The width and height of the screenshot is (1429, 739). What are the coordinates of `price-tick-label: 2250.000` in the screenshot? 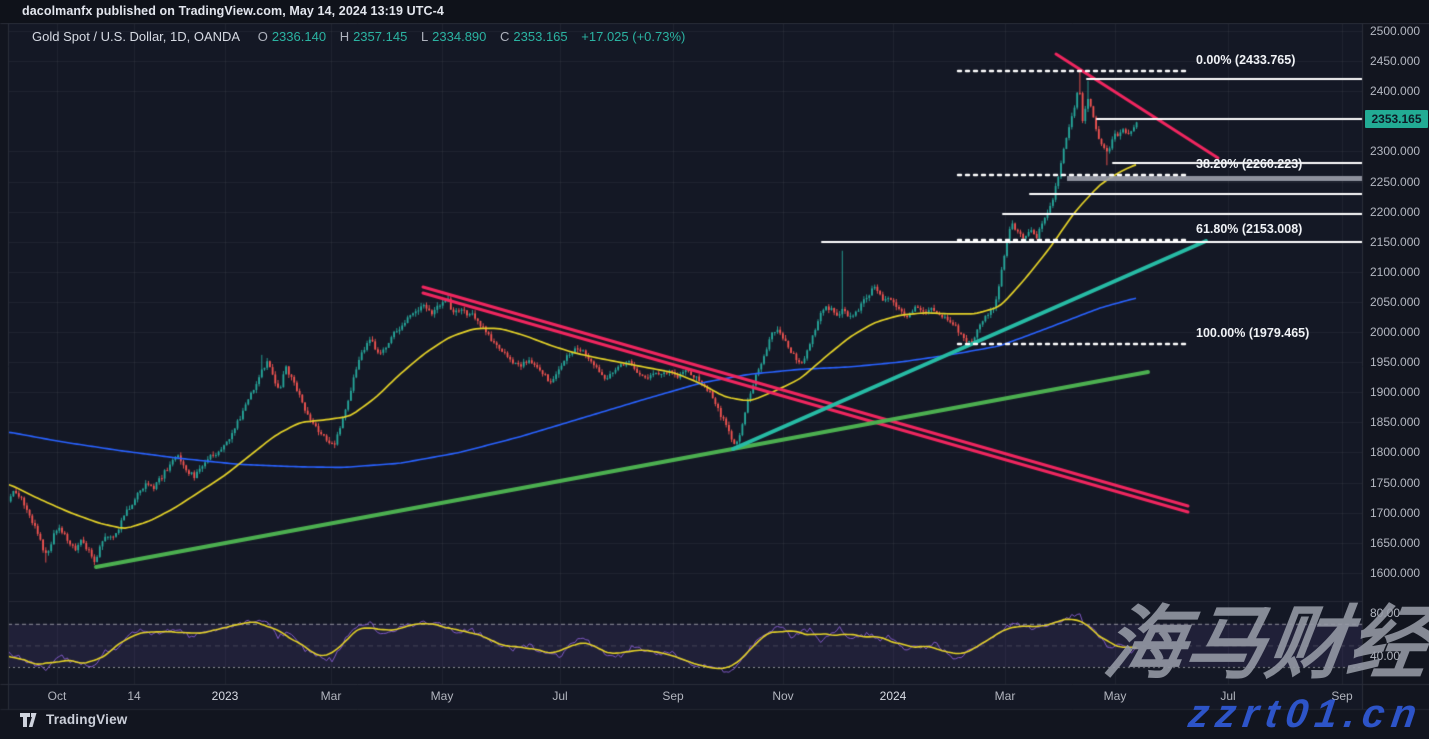 It's located at (1395, 181).